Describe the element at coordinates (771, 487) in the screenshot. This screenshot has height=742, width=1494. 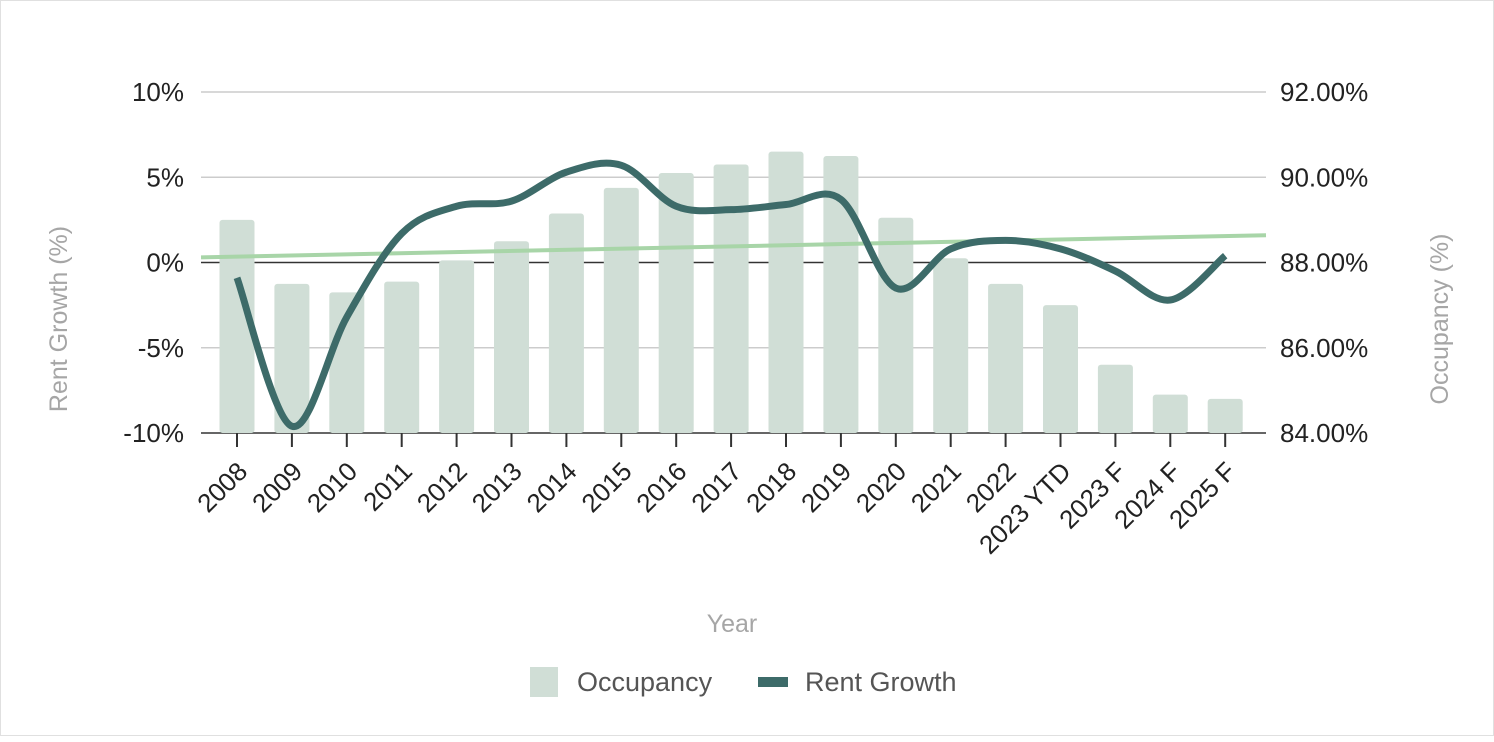
I see `x-tick-label: 2018` at that location.